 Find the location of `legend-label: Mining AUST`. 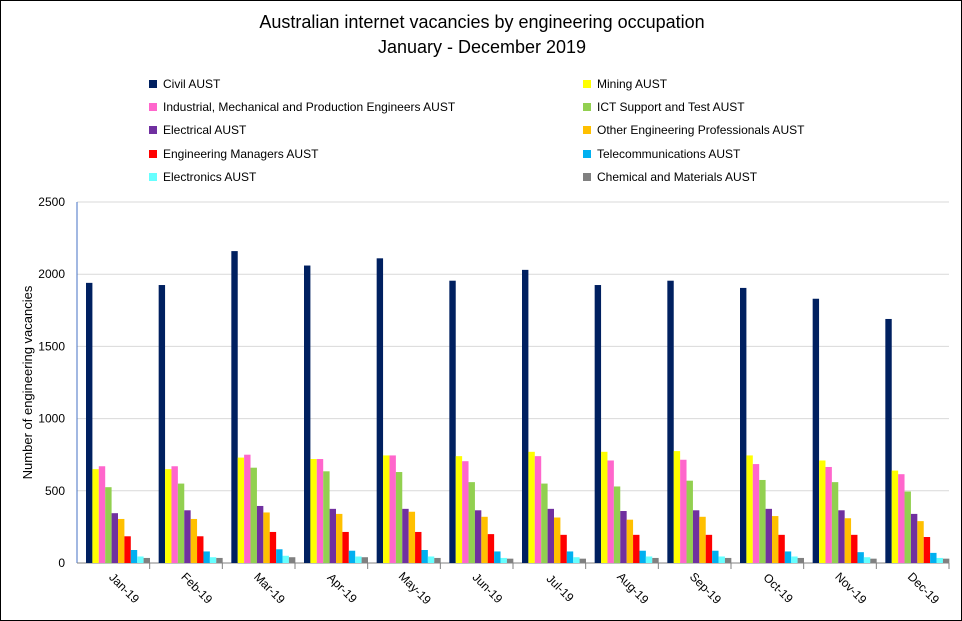

legend-label: Mining AUST is located at coordinates (632, 84).